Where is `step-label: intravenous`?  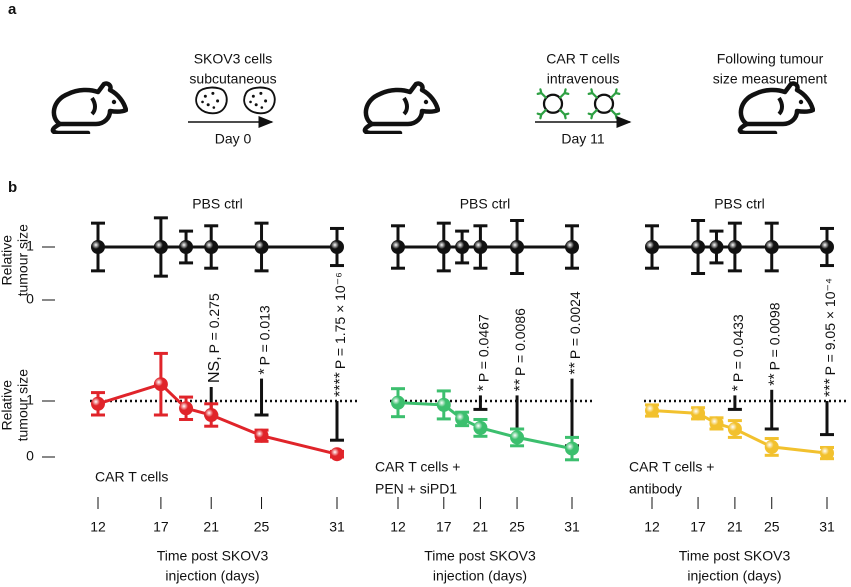 step-label: intravenous is located at coordinates (583, 79).